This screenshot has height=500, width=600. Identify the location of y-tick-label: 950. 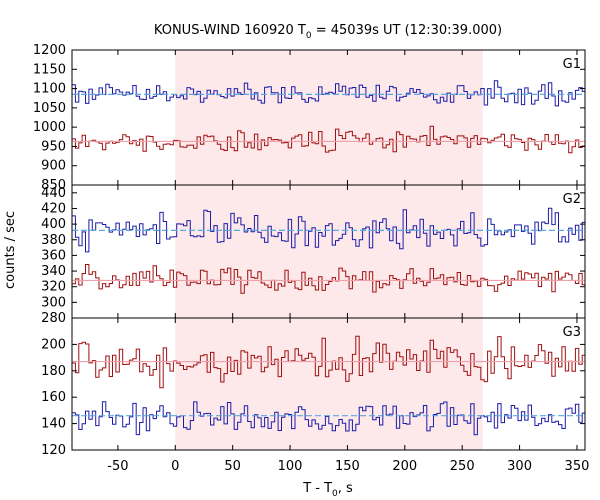
(53, 146).